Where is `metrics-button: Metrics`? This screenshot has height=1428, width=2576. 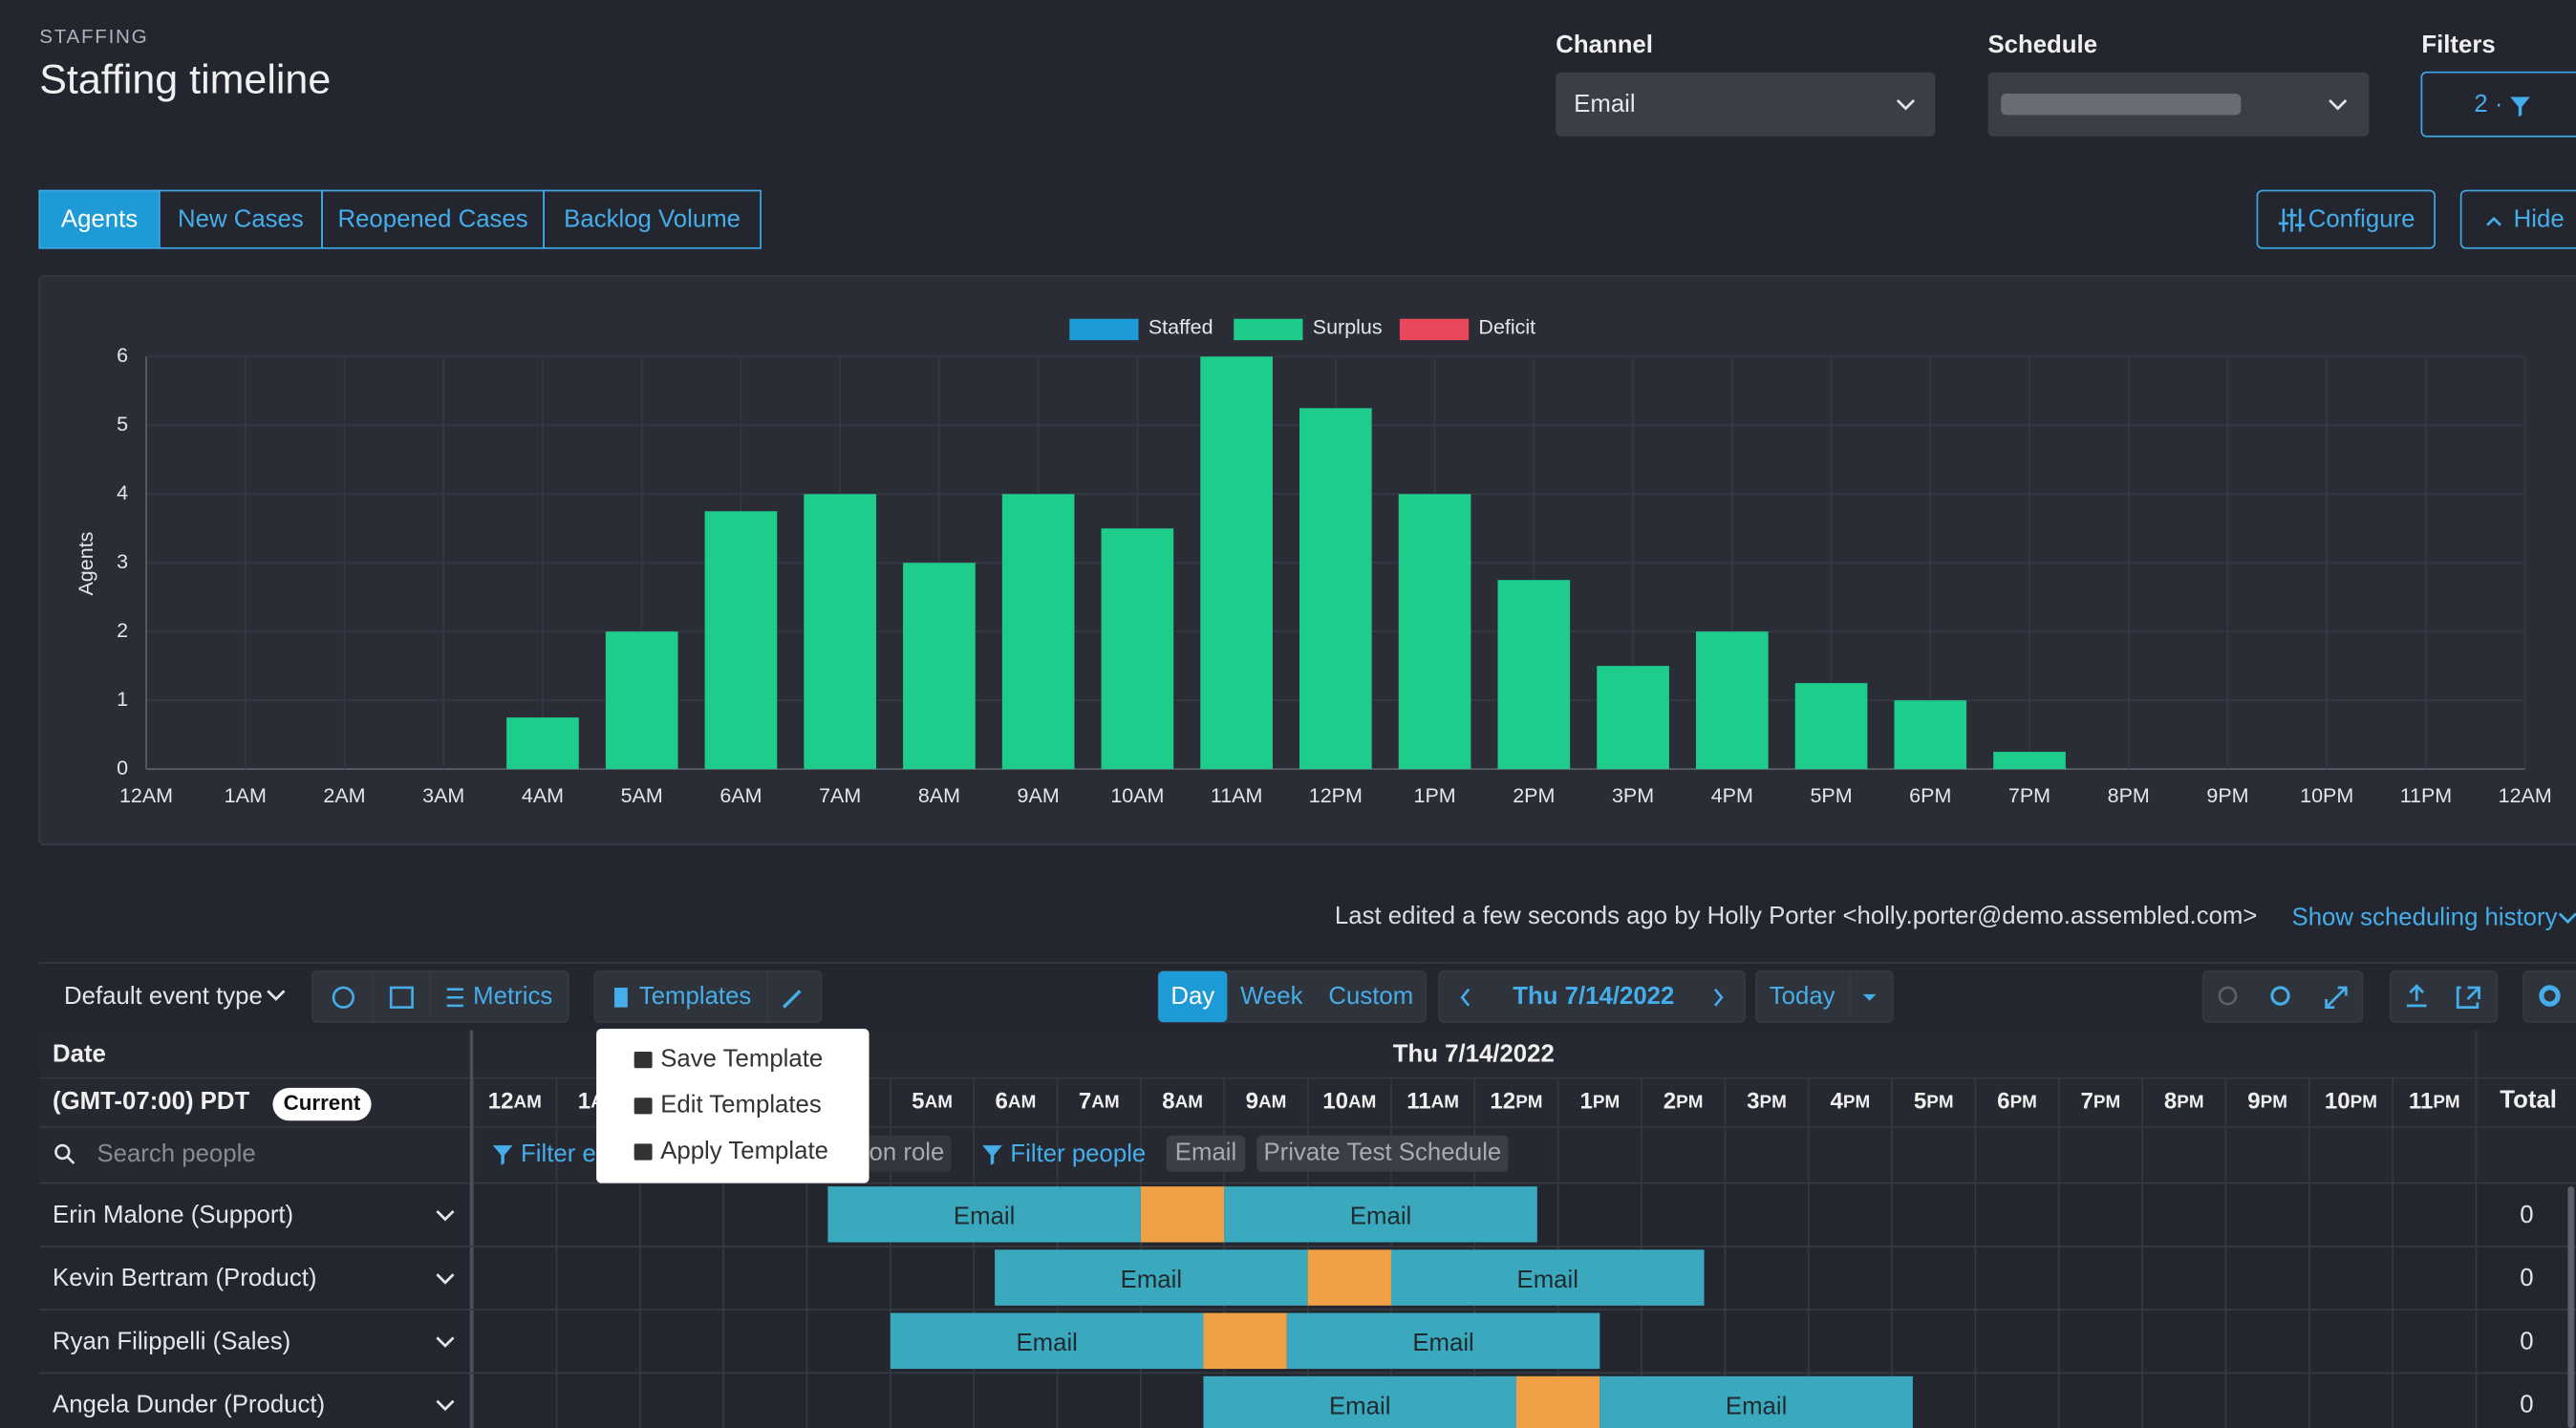 metrics-button: Metrics is located at coordinates (512, 996).